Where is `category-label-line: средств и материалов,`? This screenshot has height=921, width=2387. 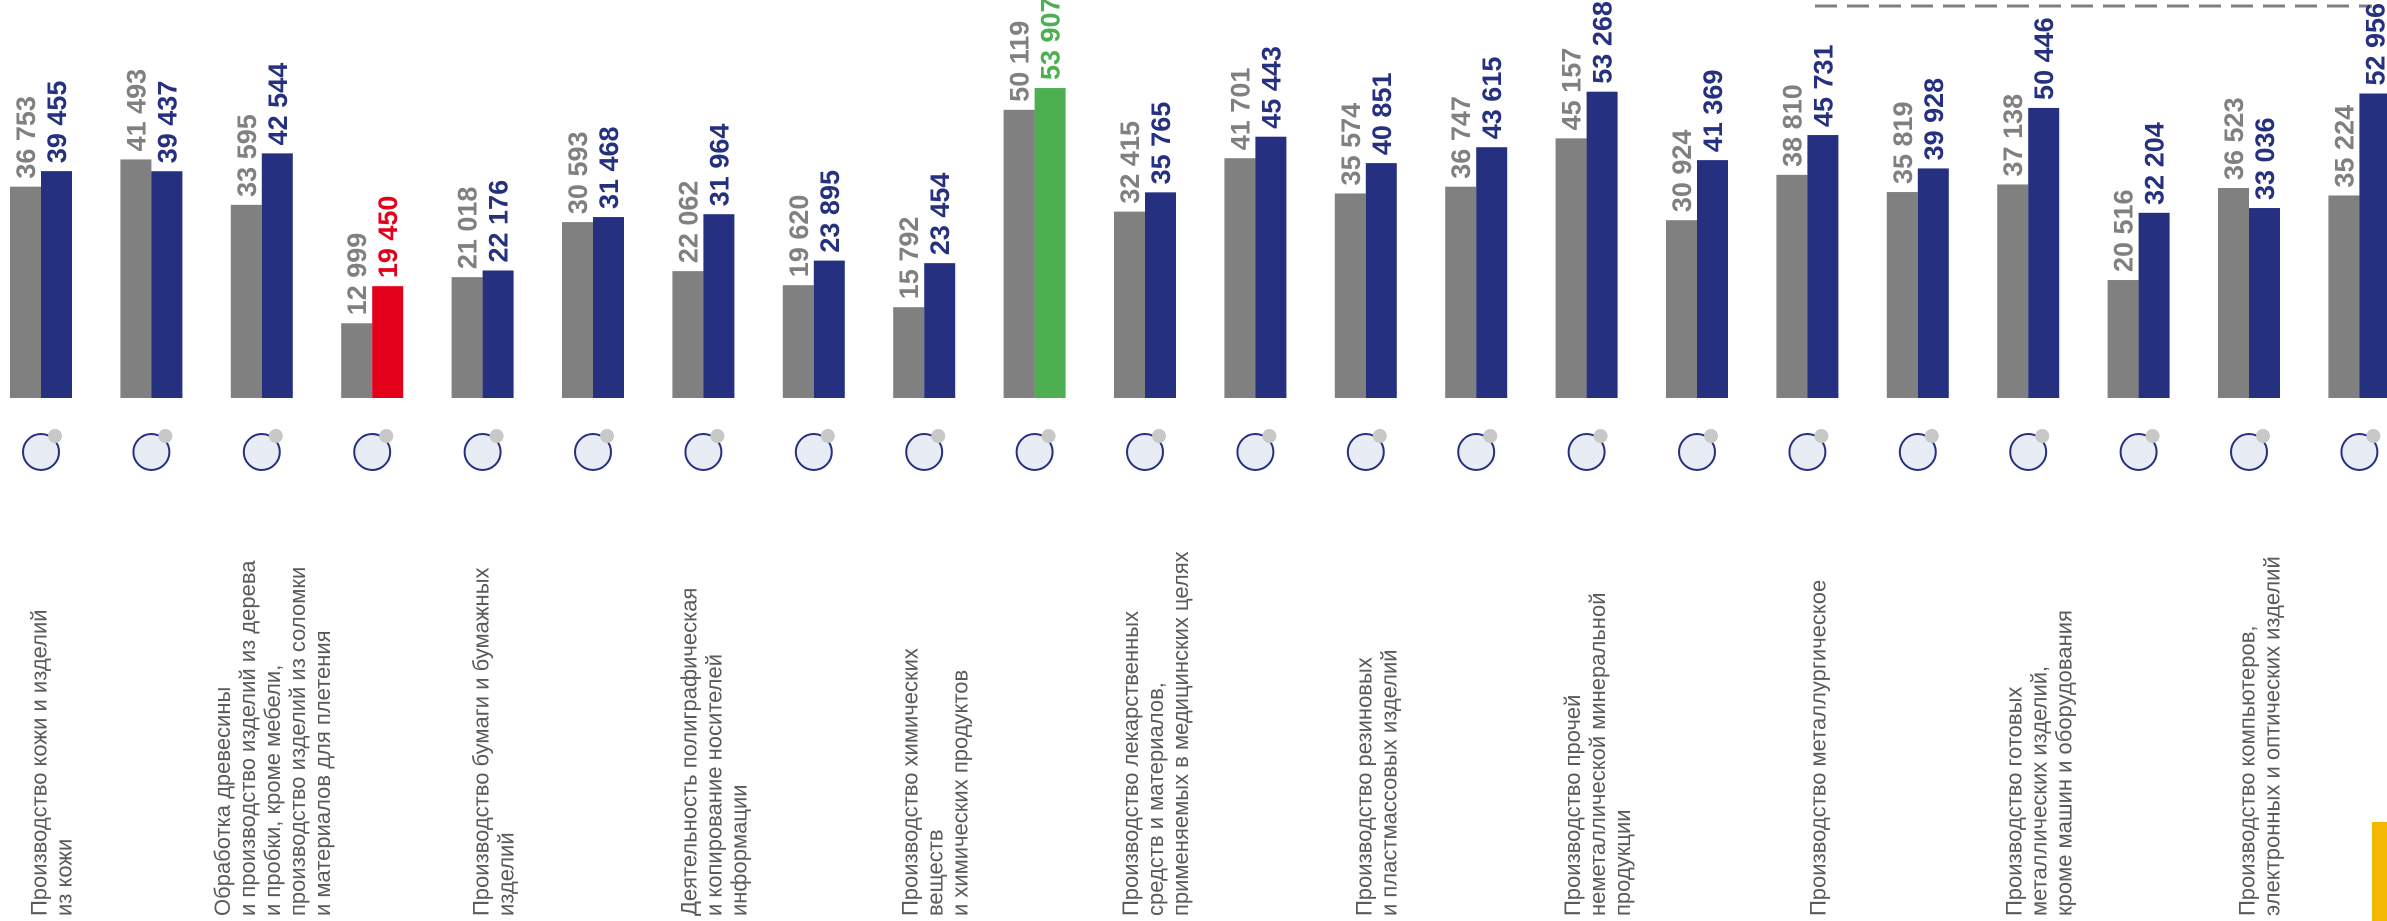
category-label-line: средств и материалов, is located at coordinates (1155, 799).